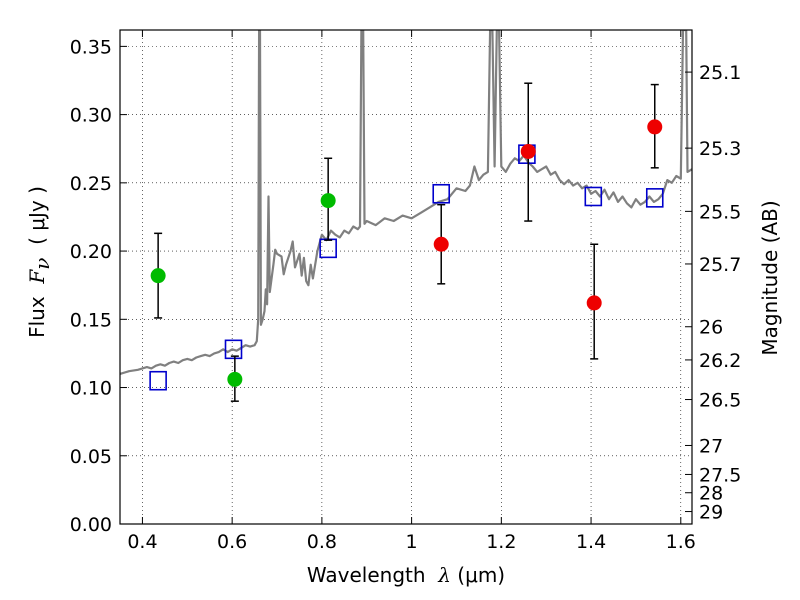 This screenshot has height=600, width=800. Describe the element at coordinates (39, 262) in the screenshot. I see `y-axis-label: Flux Fν ( μJy )` at that location.